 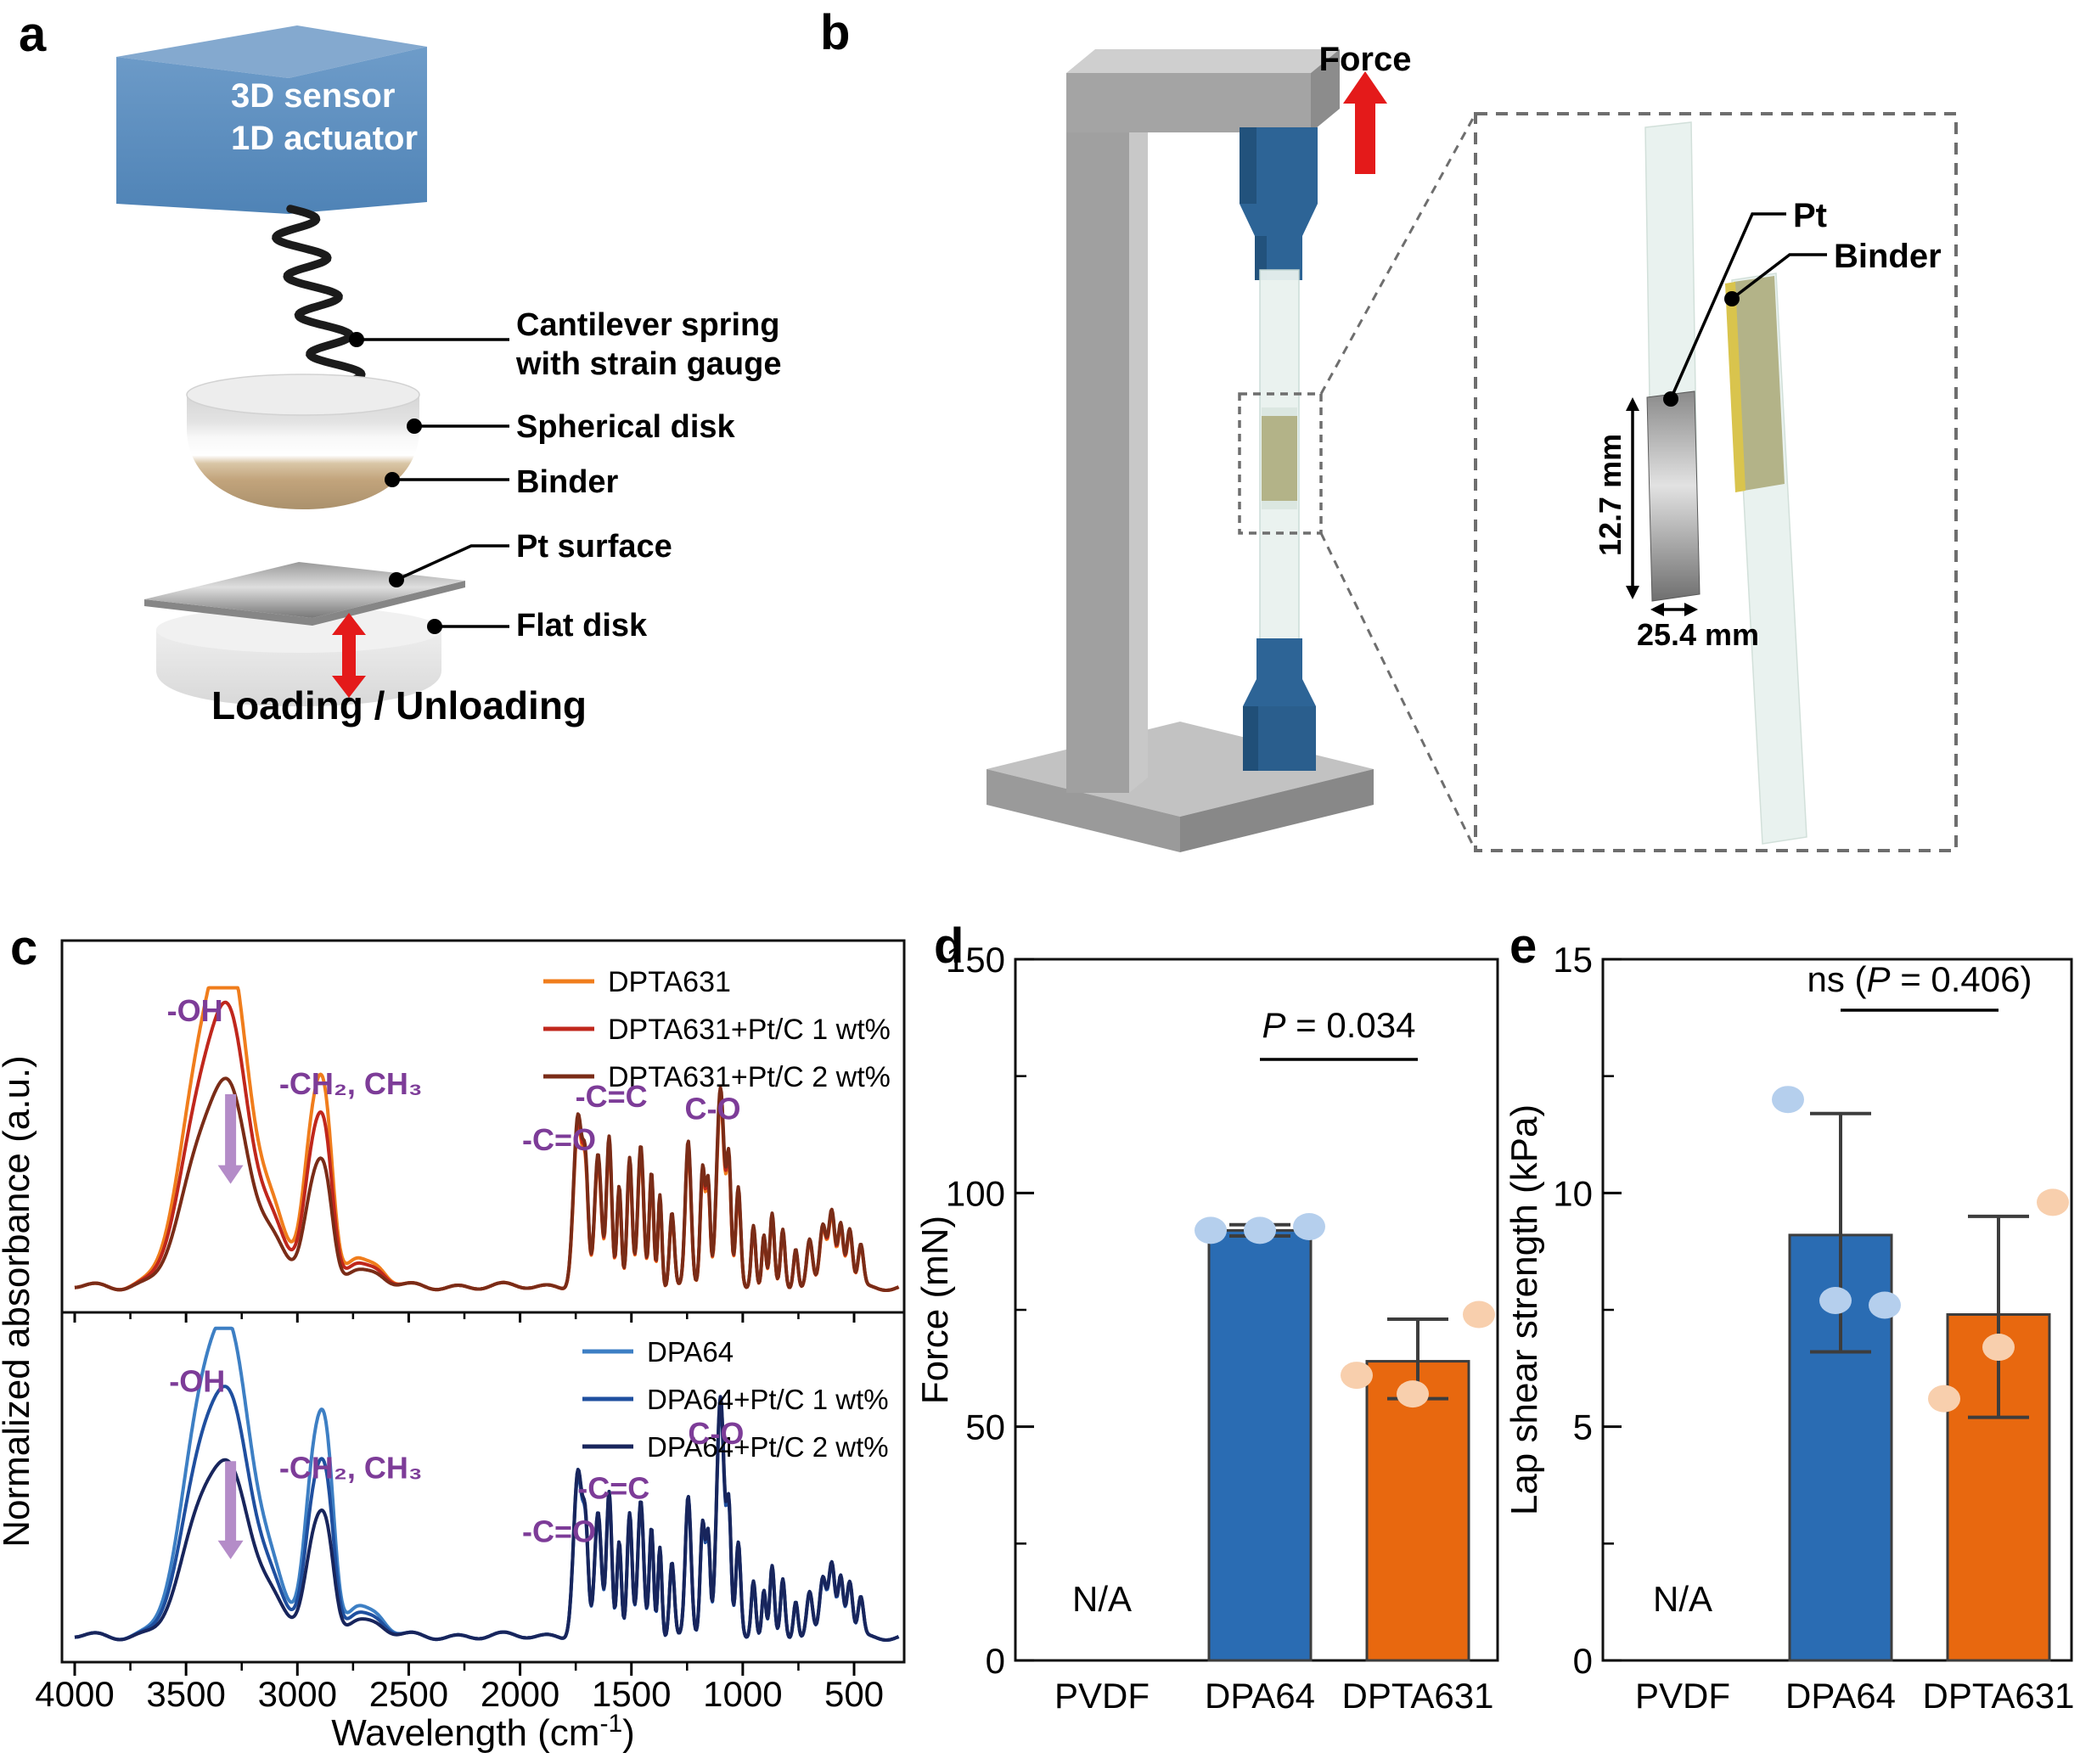 What do you see at coordinates (1735, 387) in the screenshot?
I see `inset-binder-strip` at bounding box center [1735, 387].